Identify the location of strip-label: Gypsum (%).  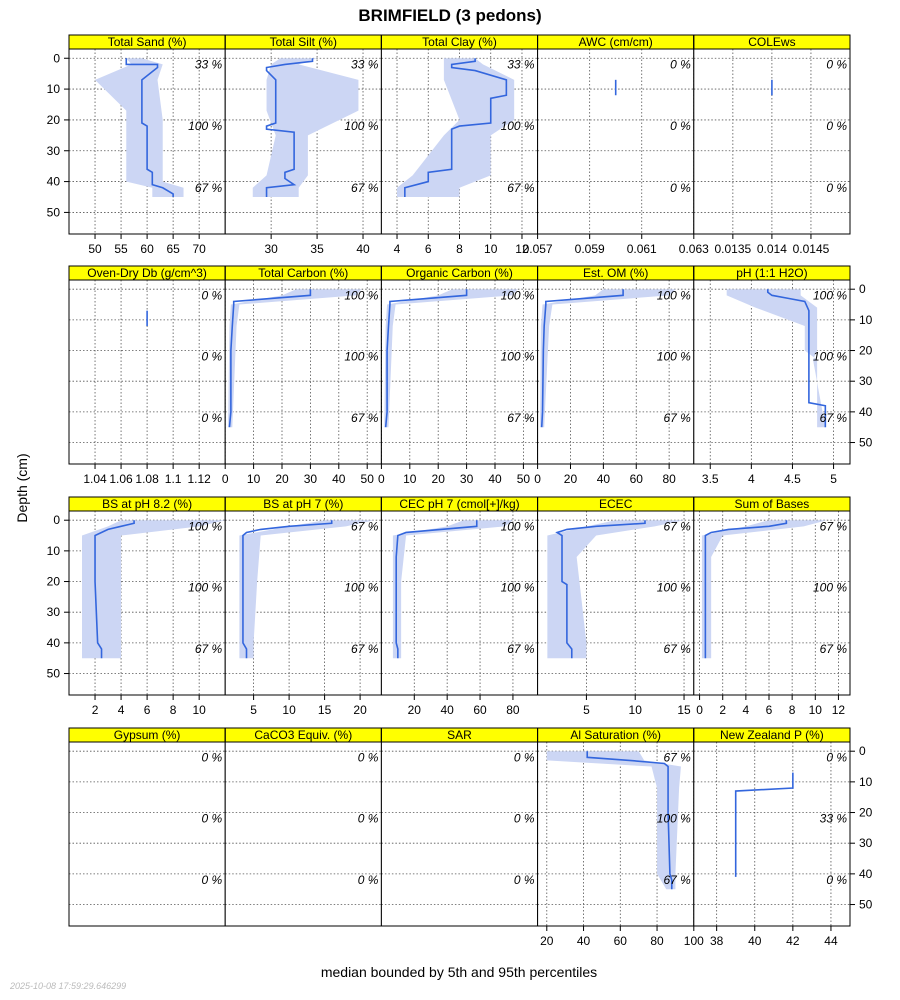
(147, 735).